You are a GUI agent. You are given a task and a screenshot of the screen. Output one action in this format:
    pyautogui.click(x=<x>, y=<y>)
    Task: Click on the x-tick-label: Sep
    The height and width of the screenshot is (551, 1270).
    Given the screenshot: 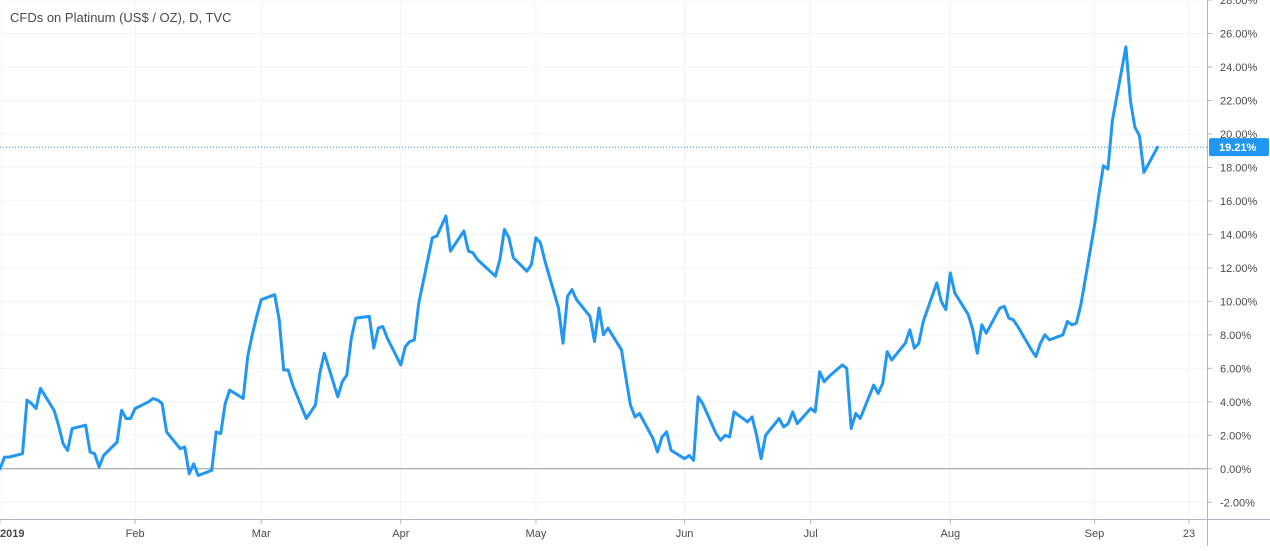 What is the action you would take?
    pyautogui.click(x=1095, y=534)
    